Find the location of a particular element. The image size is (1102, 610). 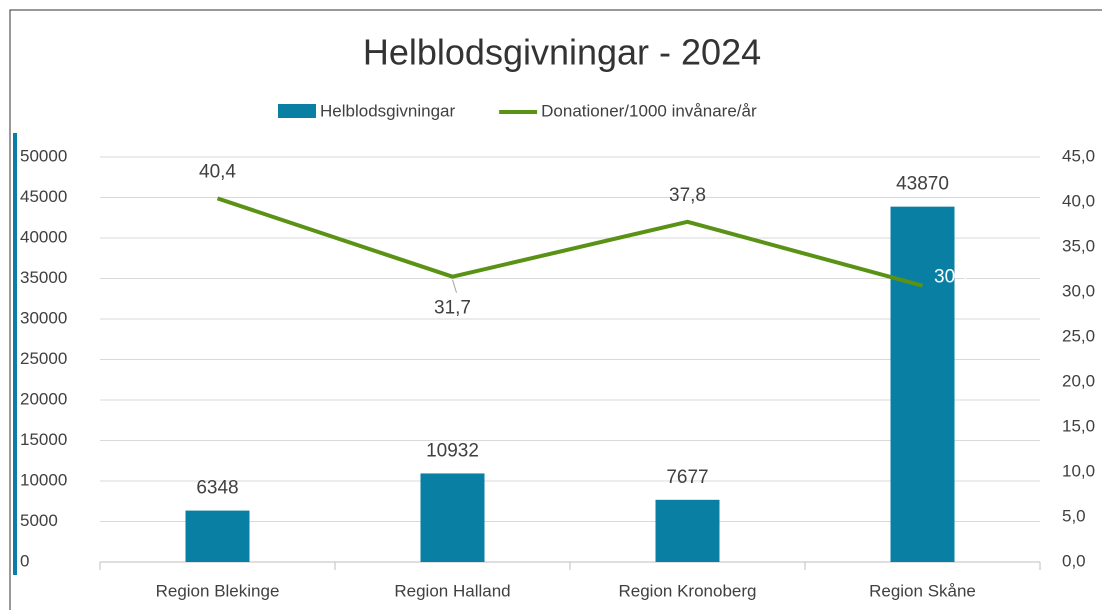

accent-bar is located at coordinates (15, 354).